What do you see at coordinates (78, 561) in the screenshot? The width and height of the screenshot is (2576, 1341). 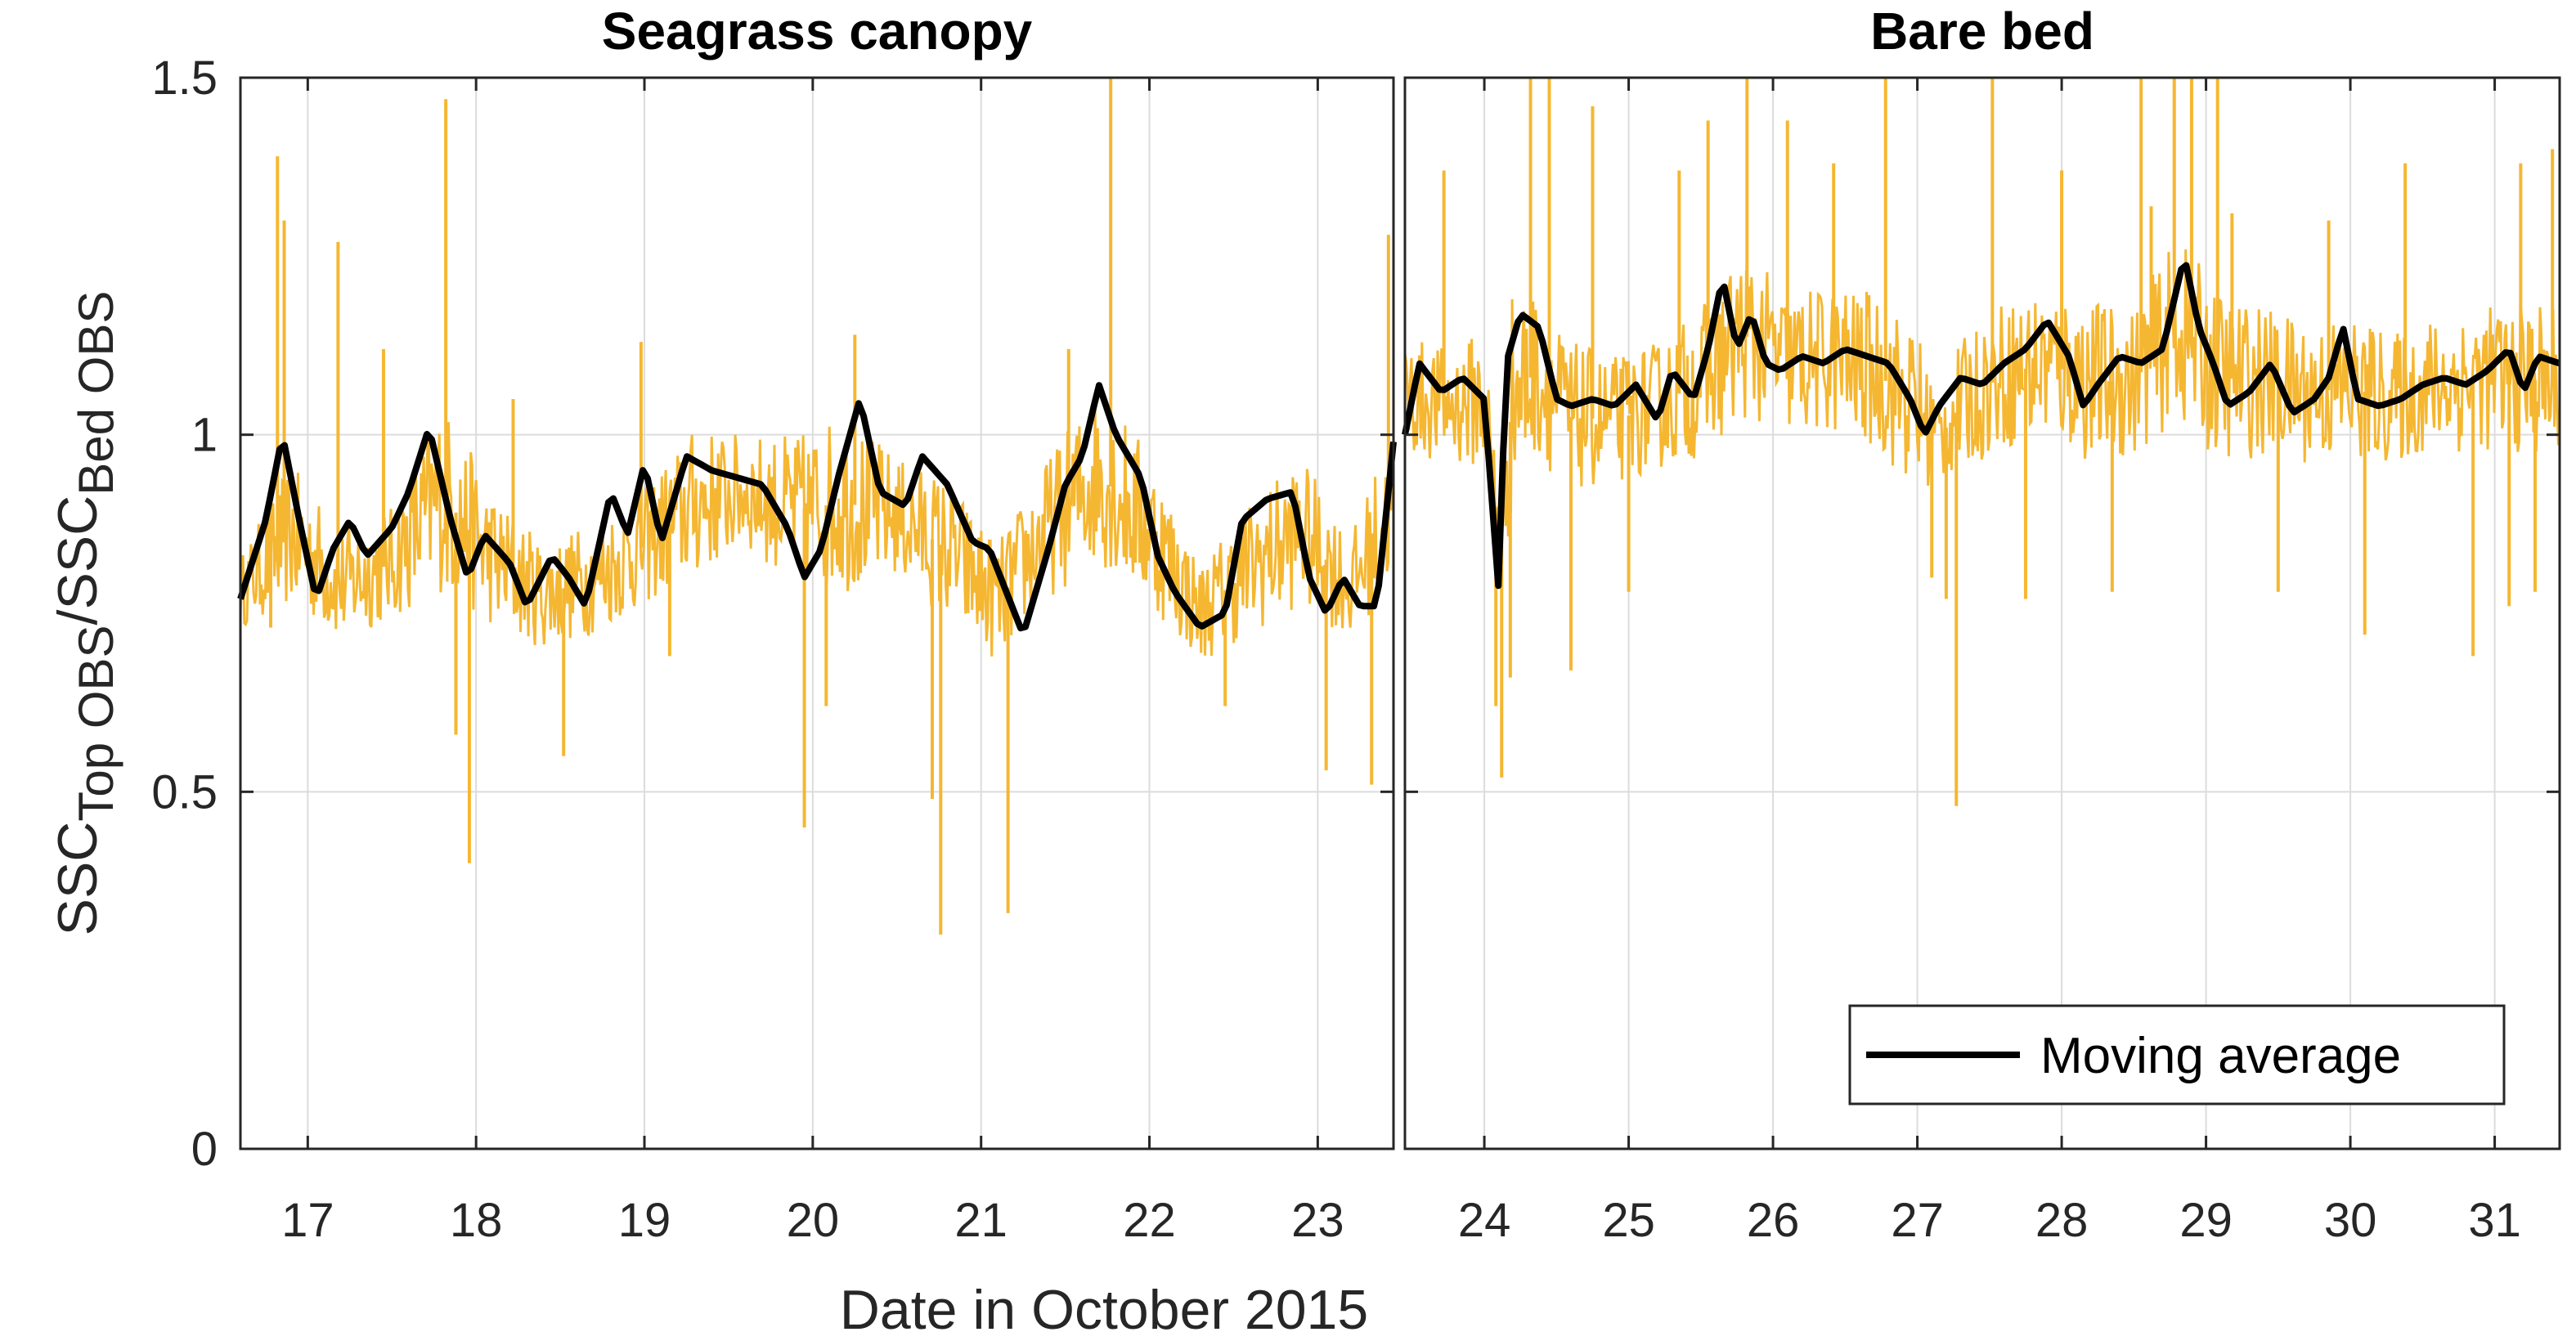 I see `y-label-separator: /SSC` at bounding box center [78, 561].